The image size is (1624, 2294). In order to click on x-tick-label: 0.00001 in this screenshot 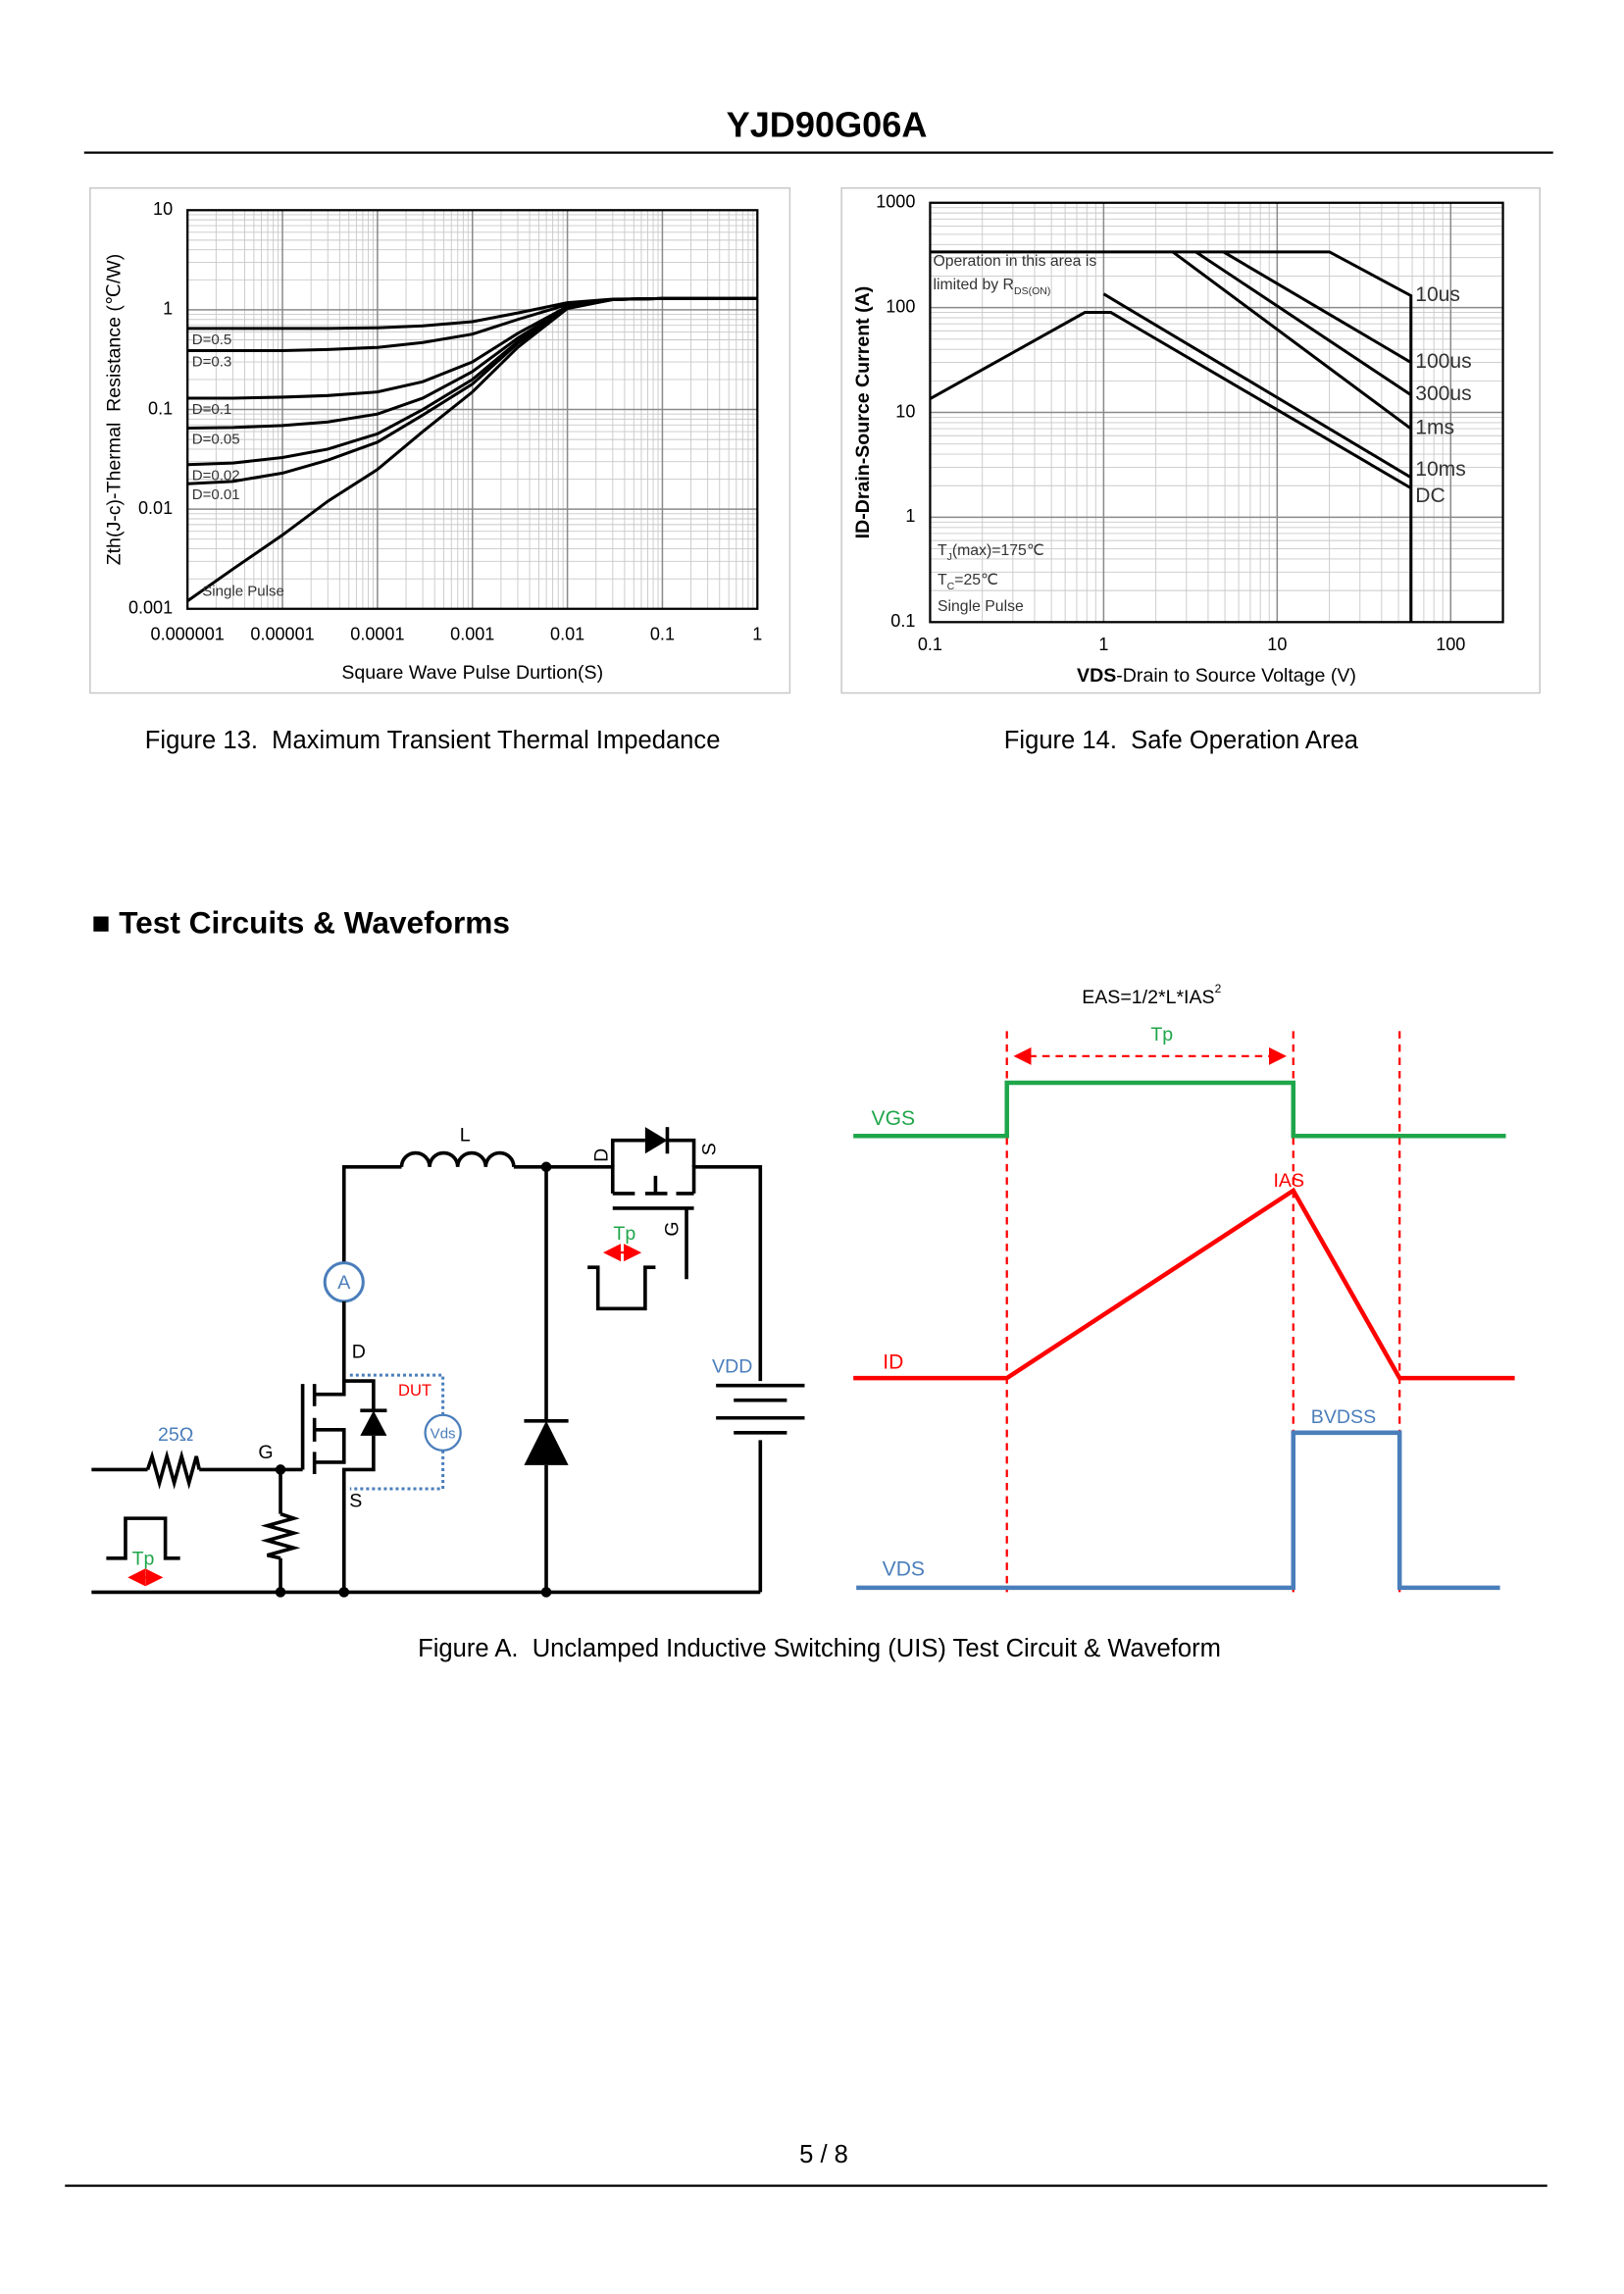, I will do `click(282, 634)`.